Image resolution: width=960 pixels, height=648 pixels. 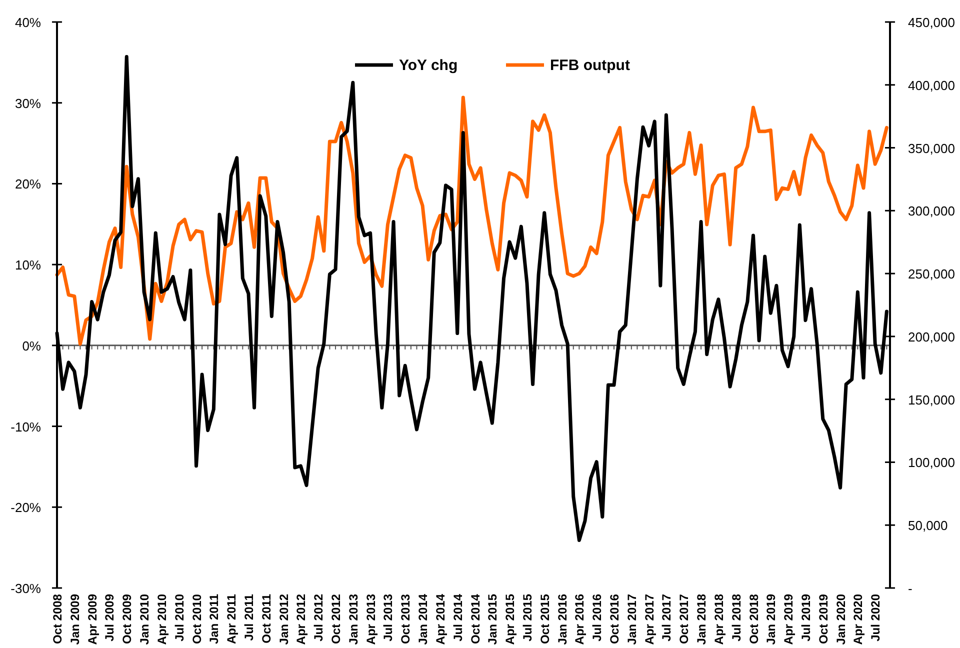 I want to click on x-tick-label: Jan 2013, so click(x=353, y=619).